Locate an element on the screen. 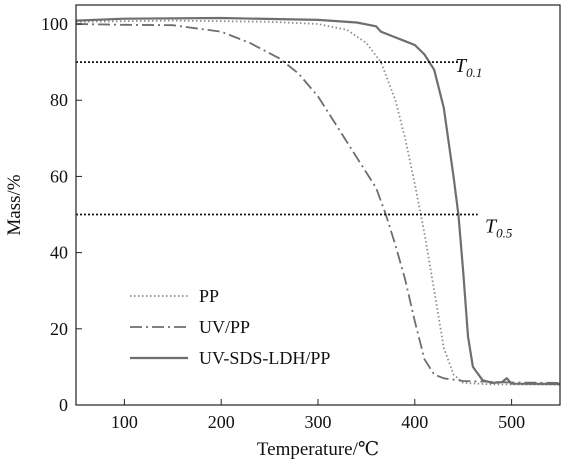  legend-label-uv-pp: UV/PP is located at coordinates (224, 327).